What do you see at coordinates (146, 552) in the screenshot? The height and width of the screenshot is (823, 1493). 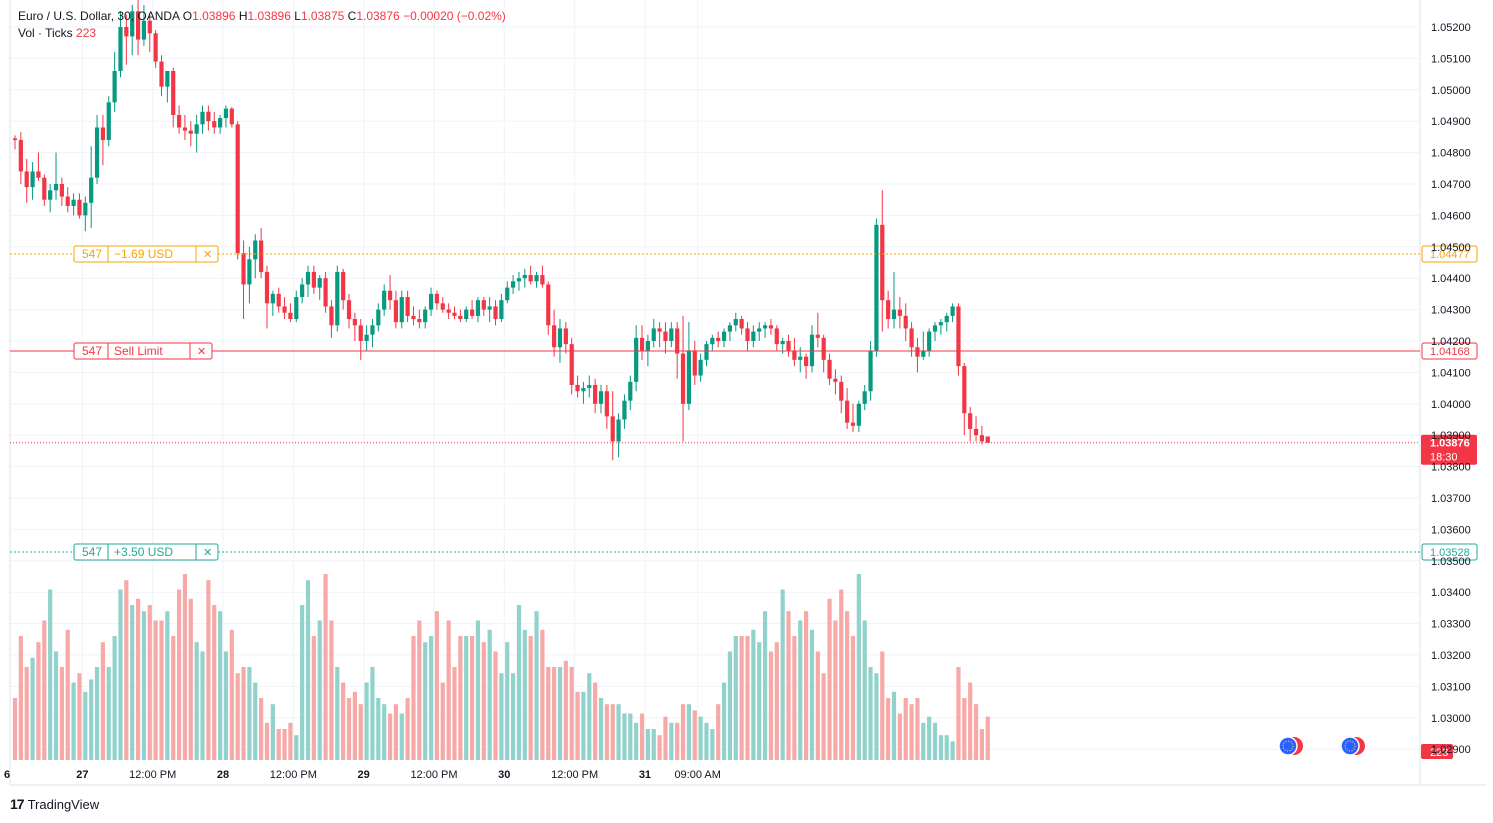 I see `order-label-take: 547 +3.50 USD ✕` at bounding box center [146, 552].